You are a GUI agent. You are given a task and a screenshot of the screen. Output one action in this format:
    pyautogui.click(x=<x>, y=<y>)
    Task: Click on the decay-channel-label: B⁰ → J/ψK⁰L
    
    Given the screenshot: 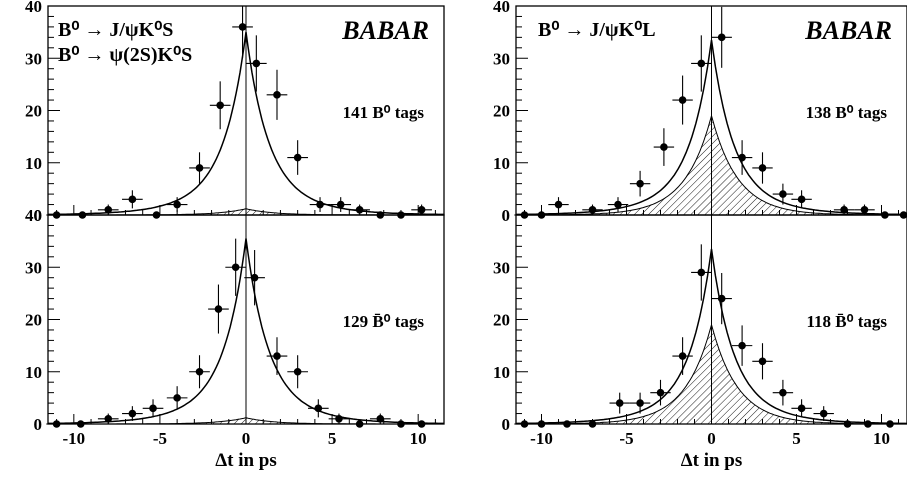 What is the action you would take?
    pyautogui.click(x=597, y=30)
    